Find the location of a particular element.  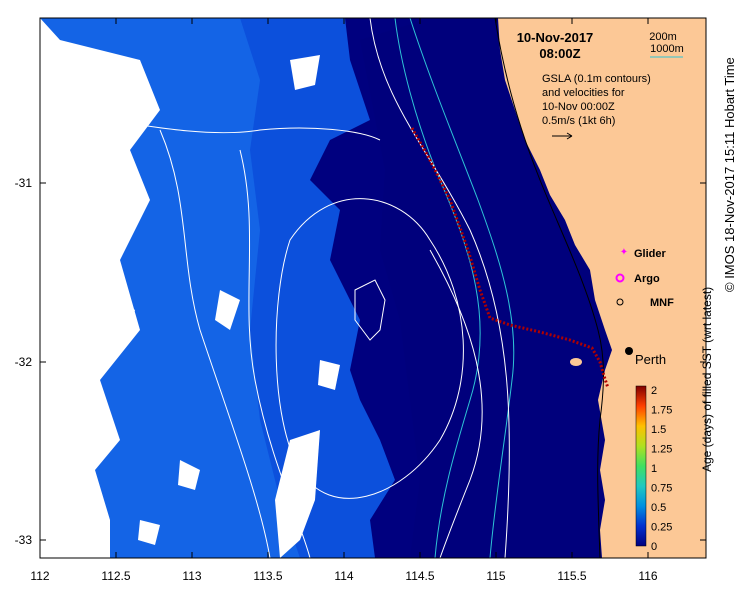

credit-text: © IMOS 18-Nov-2017 15:11 Hobart Time is located at coordinates (729, 174).